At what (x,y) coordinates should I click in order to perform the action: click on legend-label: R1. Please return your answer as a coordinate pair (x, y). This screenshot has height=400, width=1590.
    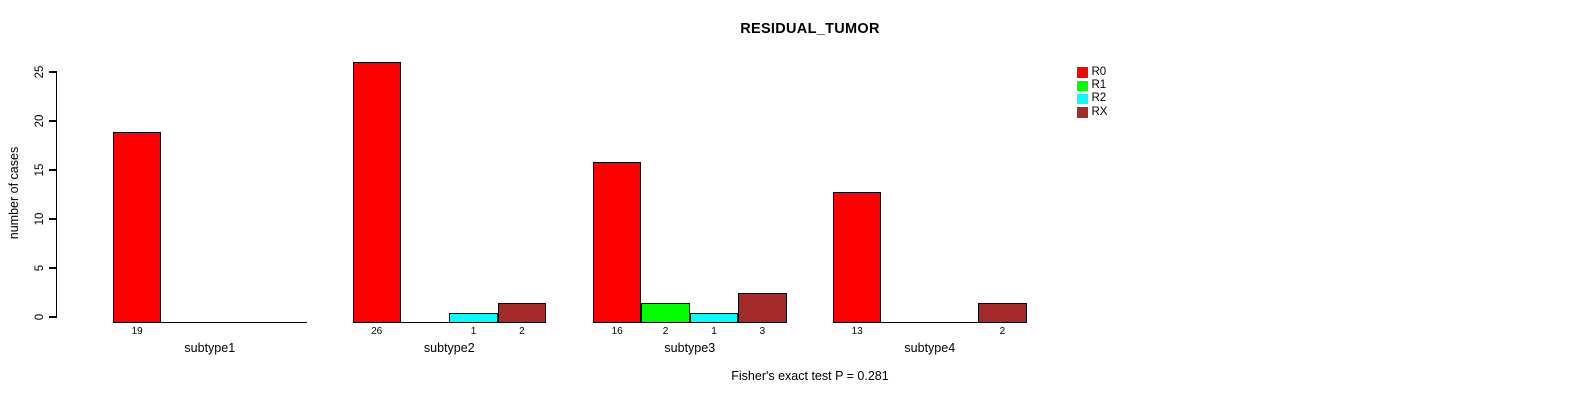
    Looking at the image, I should click on (1099, 85).